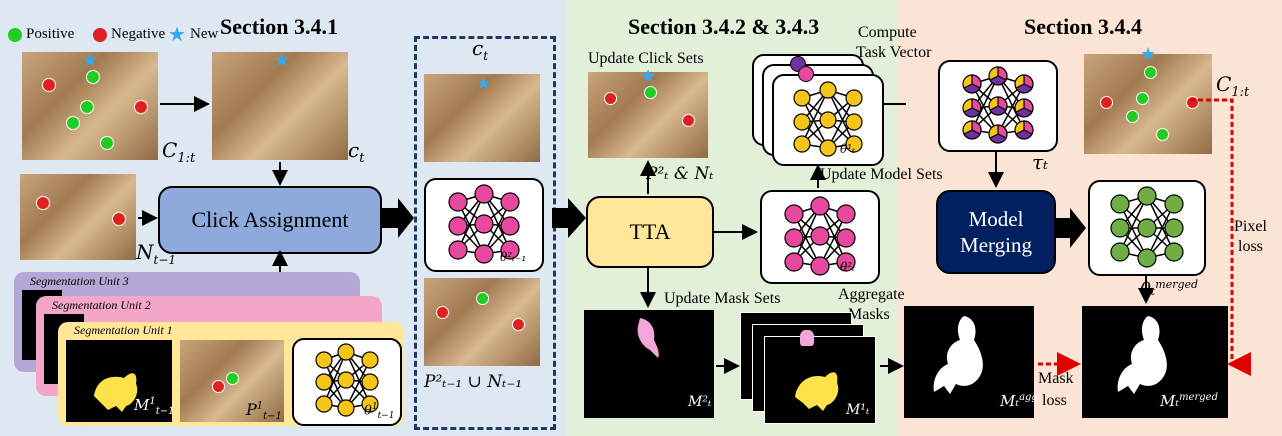 The width and height of the screenshot is (1282, 436). I want to click on label-union: P²ₜ₋₁ ∪ Nₜ₋₁, so click(473, 382).